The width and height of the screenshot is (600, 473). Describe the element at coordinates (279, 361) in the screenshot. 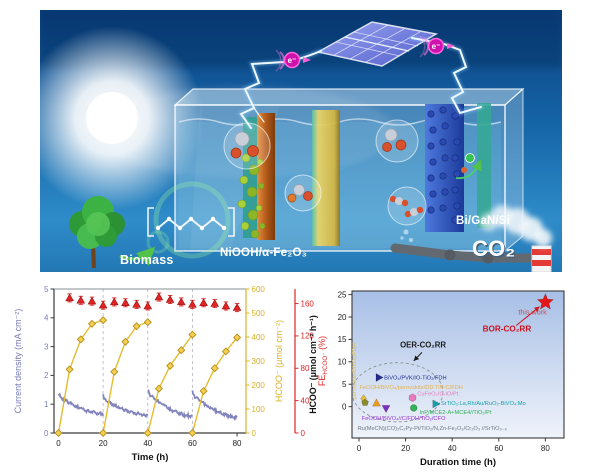

I see `svg-text: HCOO⁻ (μmol cm⁻²)` at that location.